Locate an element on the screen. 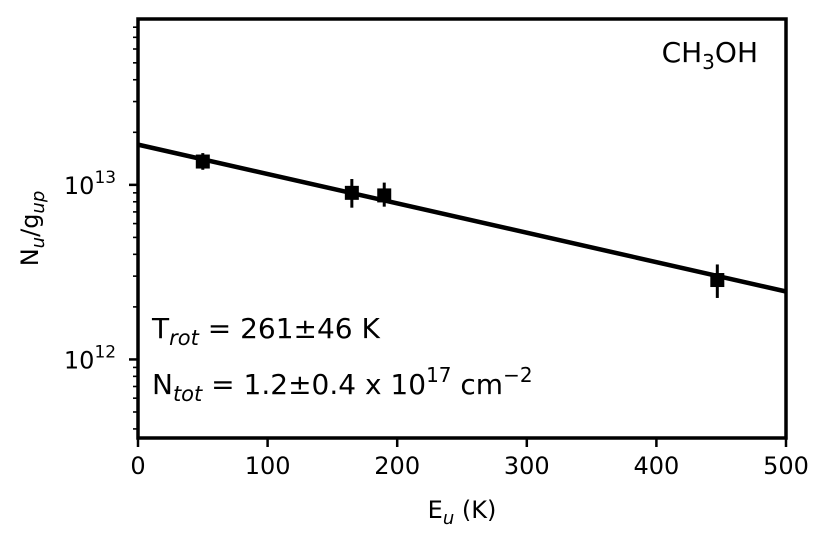 The height and width of the screenshot is (540, 830). x-tick-label: 200 is located at coordinates (397, 466).